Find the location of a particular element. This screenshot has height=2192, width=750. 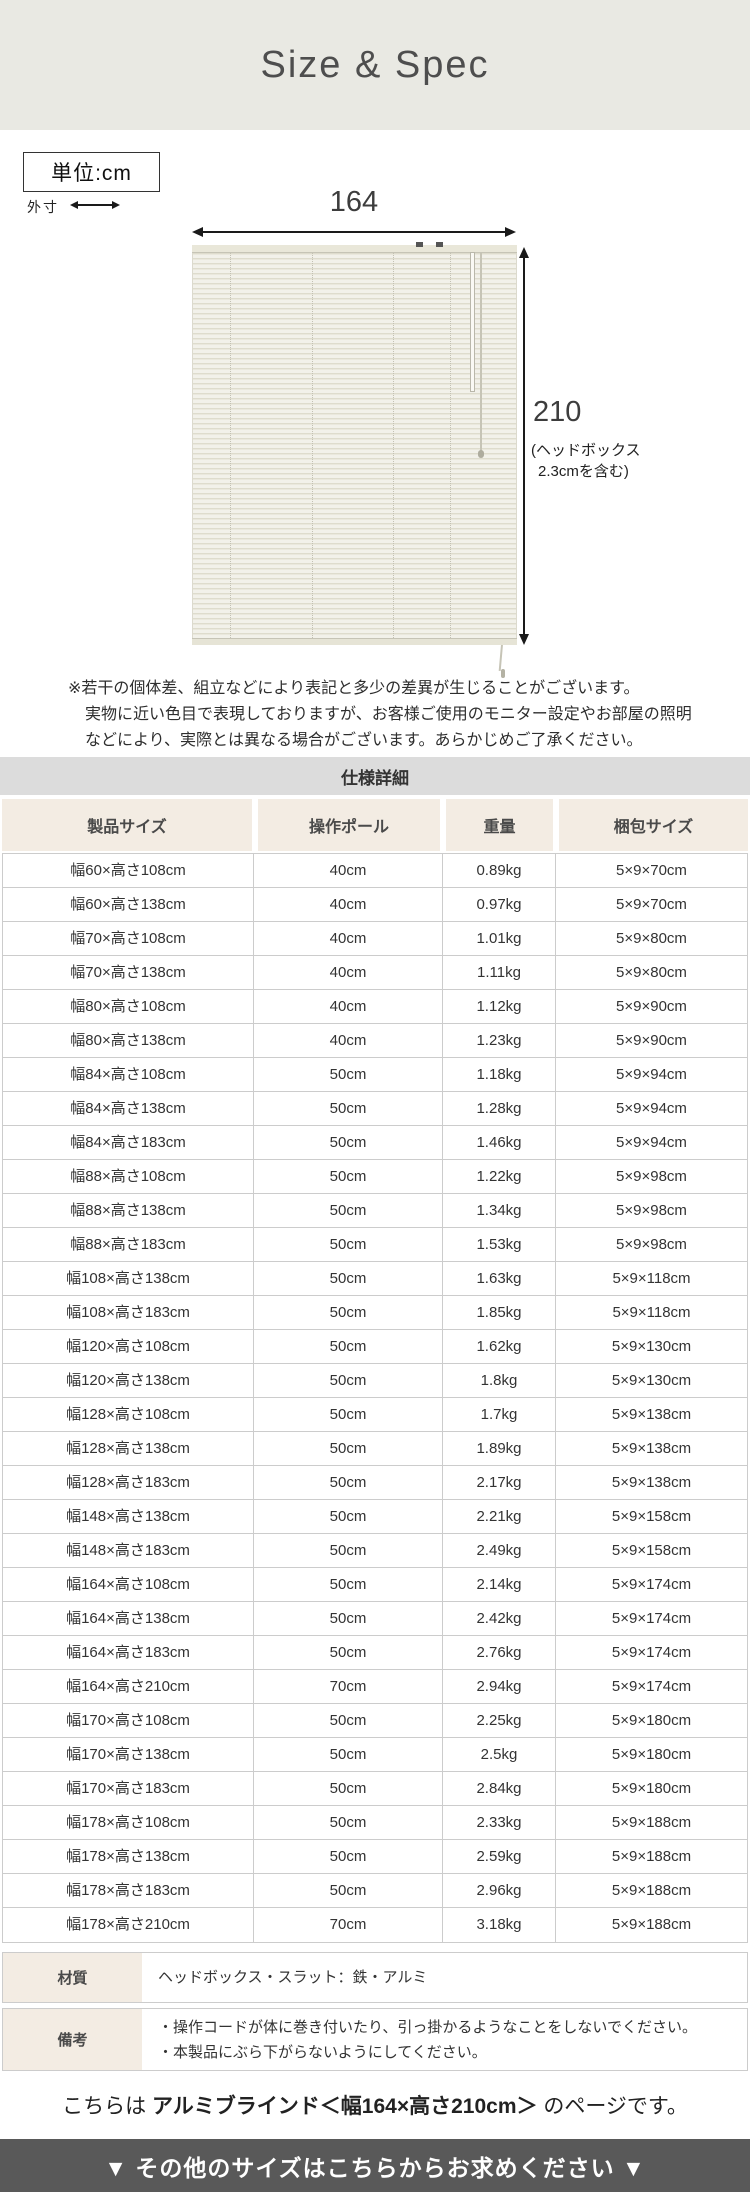

table-row: 幅80×高さ108cm 40cm 1.12kg 5×9×90cm is located at coordinates (375, 1007).